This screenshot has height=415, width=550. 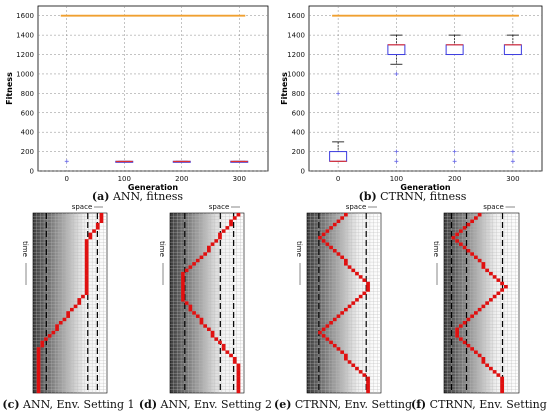 What do you see at coordinates (298, 133) in the screenshot?
I see `y-tick-label: 400` at bounding box center [298, 133].